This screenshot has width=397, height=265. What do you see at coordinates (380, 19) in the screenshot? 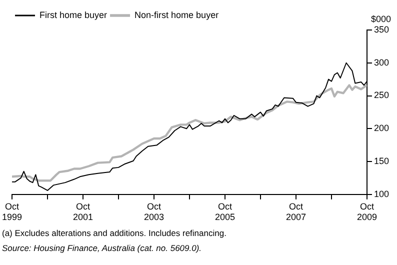
I see `y-axis-title: $000` at bounding box center [380, 19].